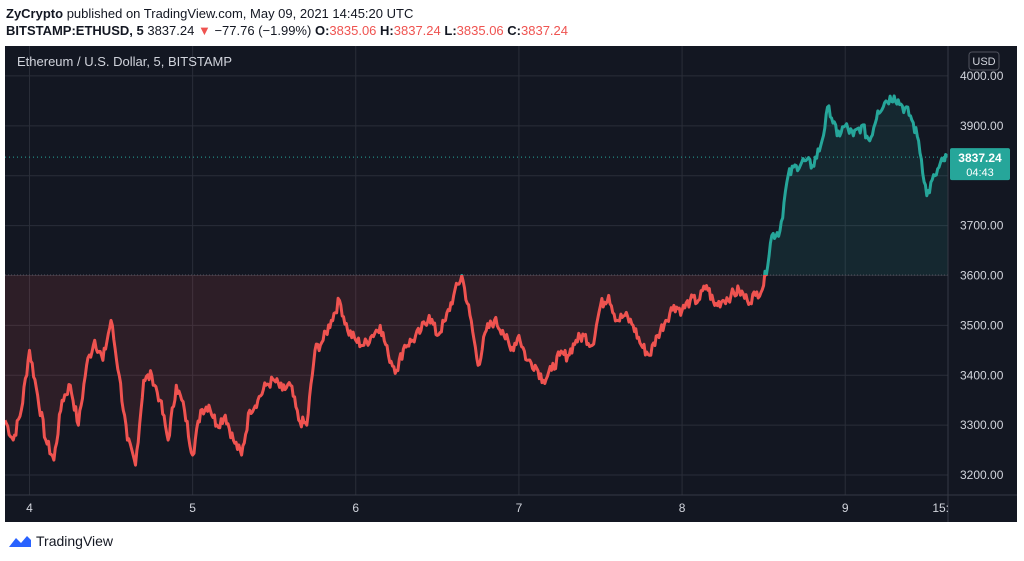 The width and height of the screenshot is (1024, 561). I want to click on last-price-badge, so click(980, 164).